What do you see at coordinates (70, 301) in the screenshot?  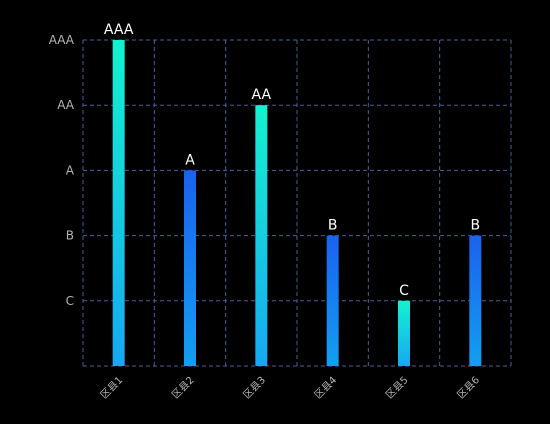 I see `y-tick-label: C` at bounding box center [70, 301].